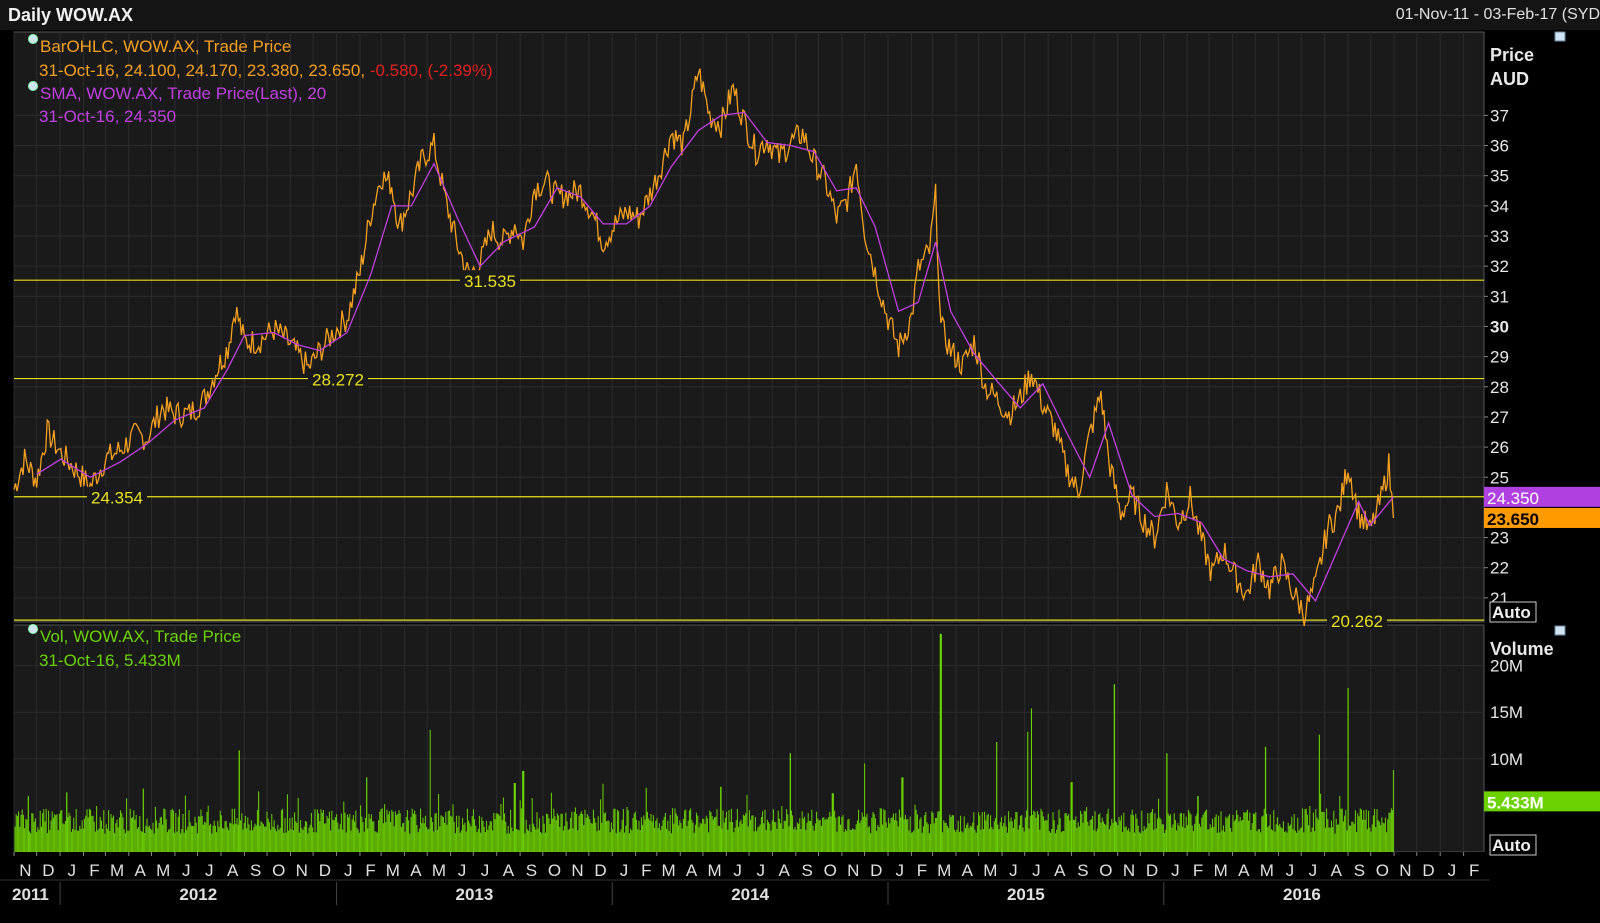 The image size is (1600, 923). I want to click on vol-legend-title: Vol, WOW.AX, Trade Price, so click(135, 635).